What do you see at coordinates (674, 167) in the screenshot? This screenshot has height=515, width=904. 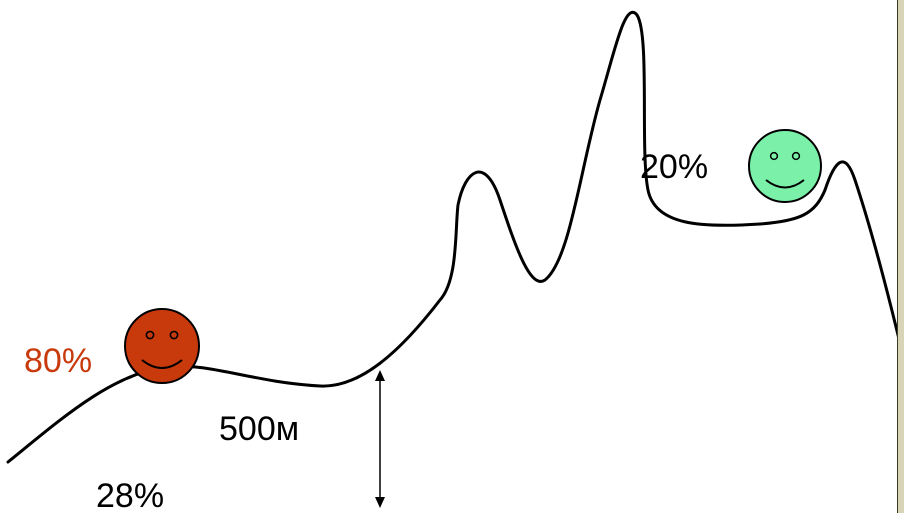 I see `green-percent-label: 20%` at bounding box center [674, 167].